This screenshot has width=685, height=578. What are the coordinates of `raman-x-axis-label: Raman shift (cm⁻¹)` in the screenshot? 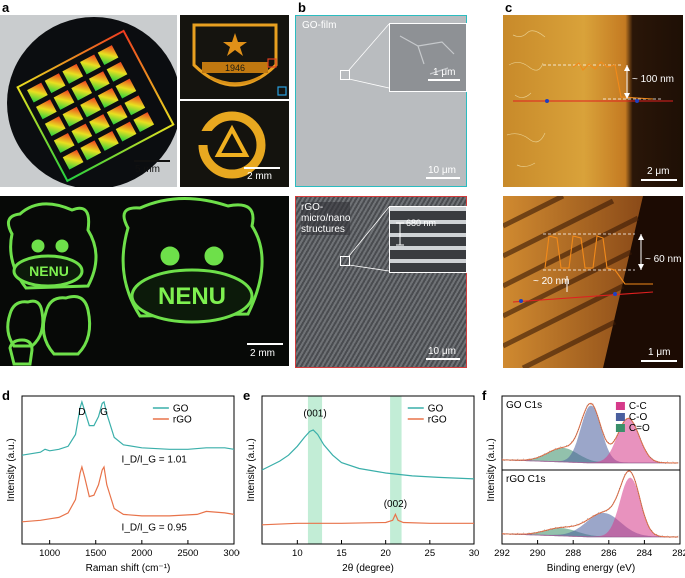 It's located at (128, 568).